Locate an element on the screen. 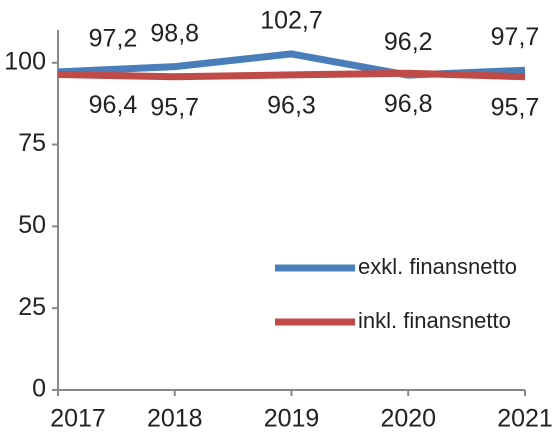 This screenshot has width=556, height=447. data-label: 96,4 is located at coordinates (113, 105).